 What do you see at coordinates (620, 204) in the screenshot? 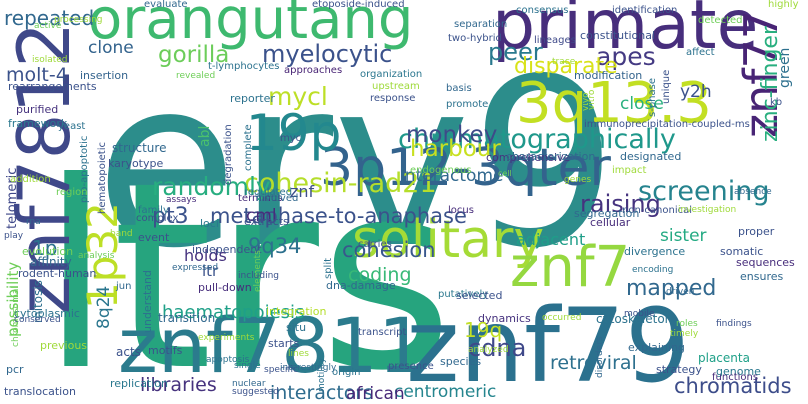
I see `word-raising: raising` at bounding box center [620, 204].